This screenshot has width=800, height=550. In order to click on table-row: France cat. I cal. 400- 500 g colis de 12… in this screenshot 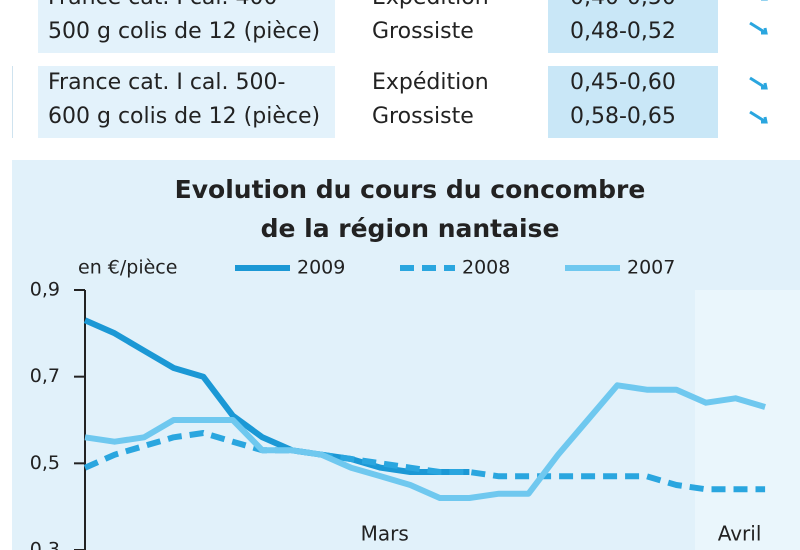, I will do `click(400, 26)`.